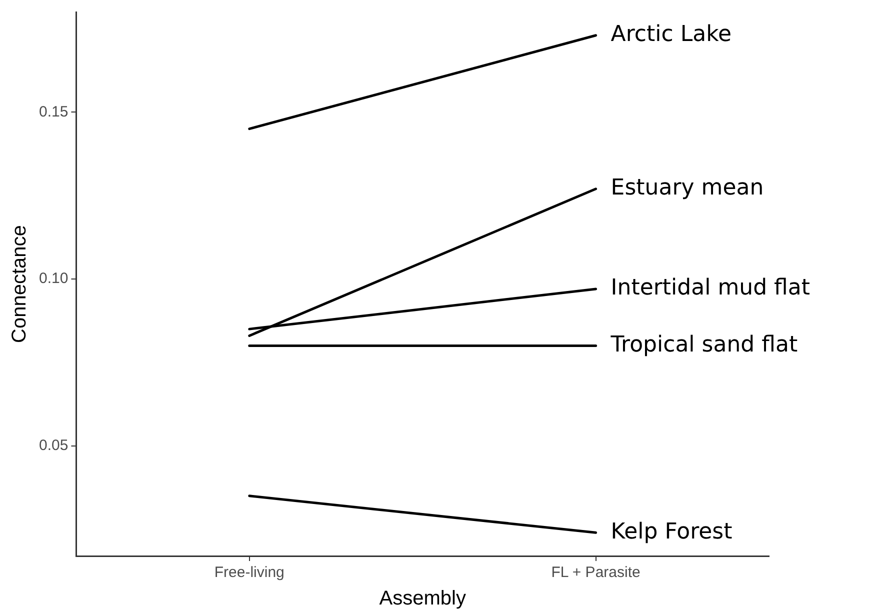 The width and height of the screenshot is (879, 615). I want to click on series-label: Estuary mean, so click(687, 188).